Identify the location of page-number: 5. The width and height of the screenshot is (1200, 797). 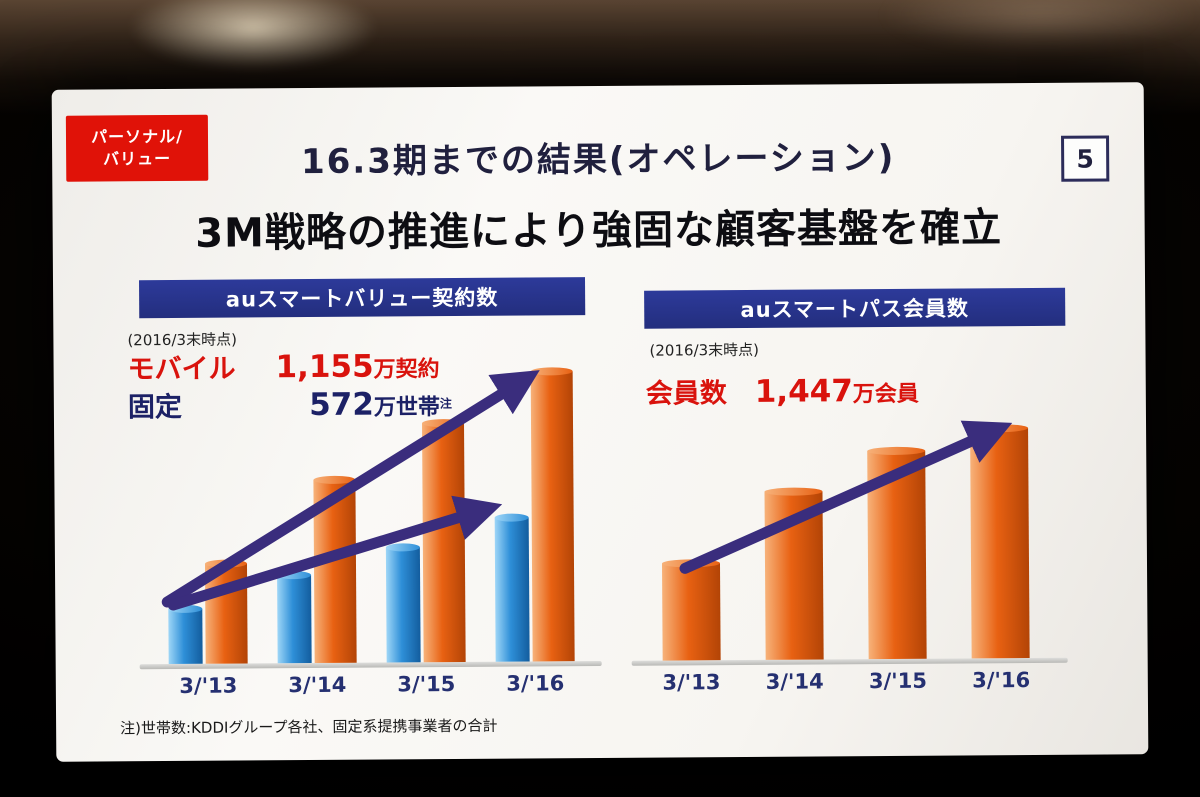
(1085, 158).